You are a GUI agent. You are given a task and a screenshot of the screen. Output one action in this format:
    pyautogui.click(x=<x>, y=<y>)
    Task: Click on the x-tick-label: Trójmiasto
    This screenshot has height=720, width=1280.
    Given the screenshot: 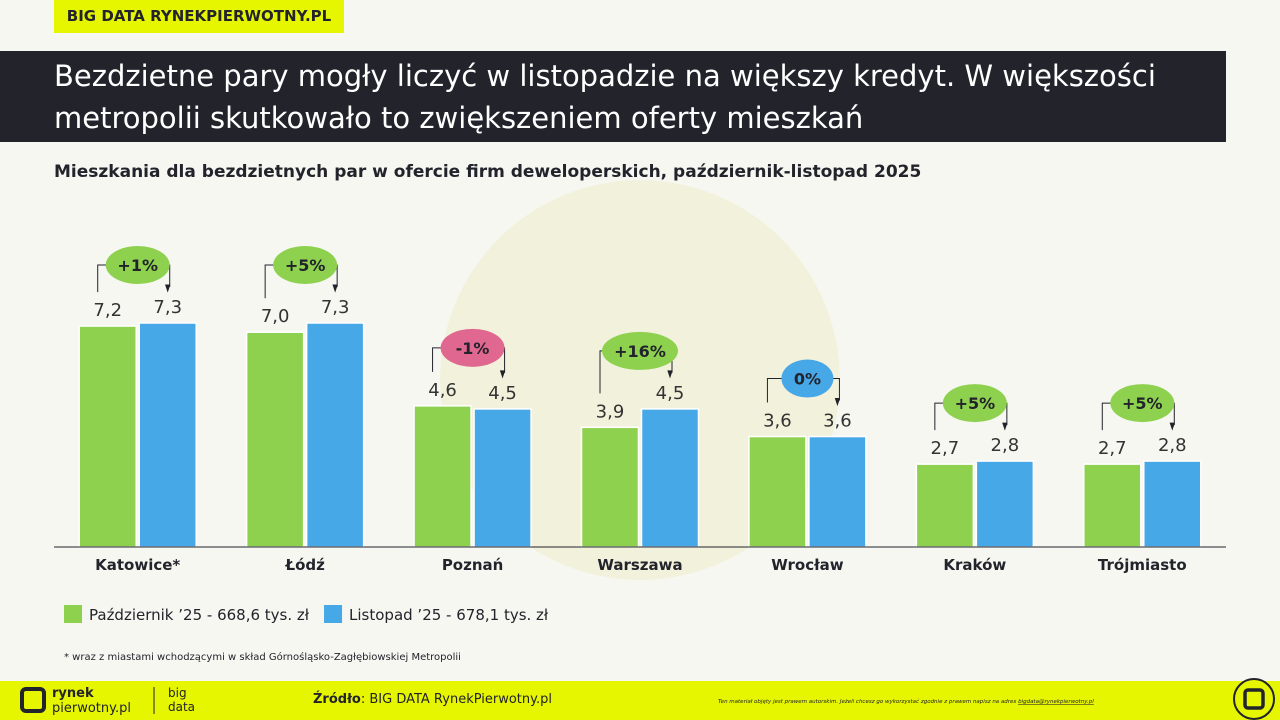 What is the action you would take?
    pyautogui.click(x=1142, y=565)
    